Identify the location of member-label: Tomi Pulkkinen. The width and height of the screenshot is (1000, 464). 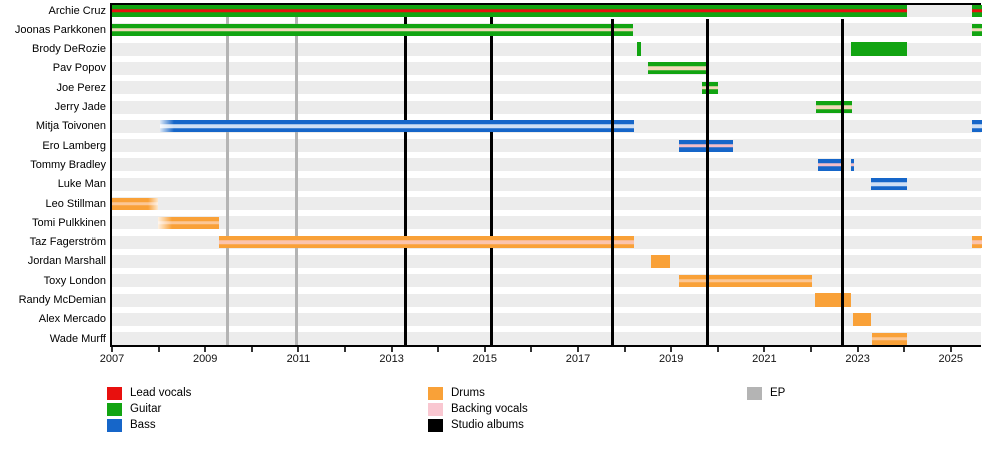
(69, 222).